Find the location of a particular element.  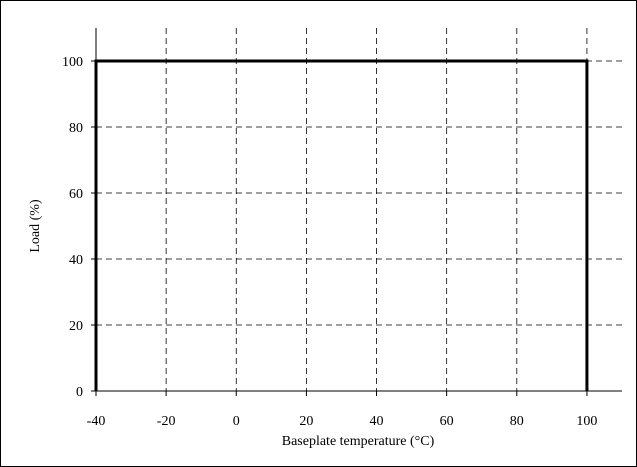

x-tick-label: -20 is located at coordinates (166, 421).